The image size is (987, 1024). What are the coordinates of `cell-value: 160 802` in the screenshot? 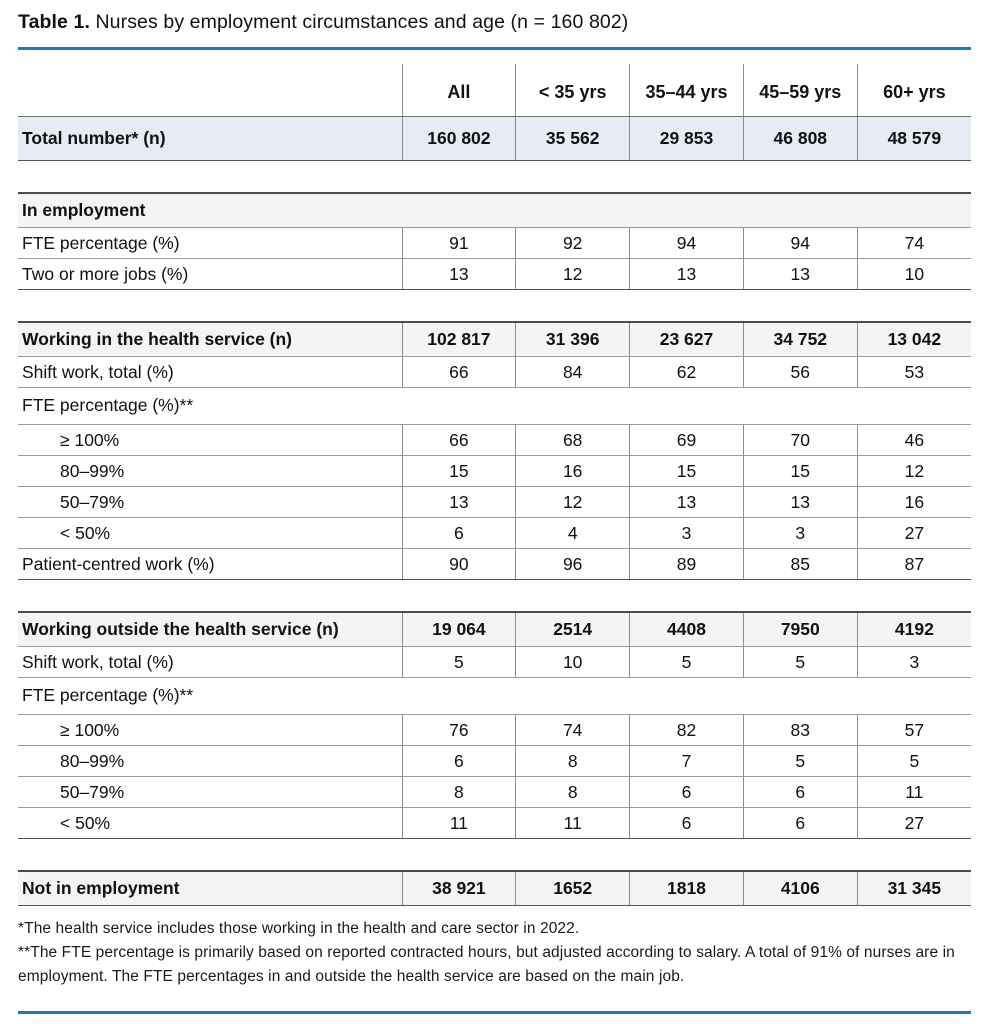 It's located at (458, 138).